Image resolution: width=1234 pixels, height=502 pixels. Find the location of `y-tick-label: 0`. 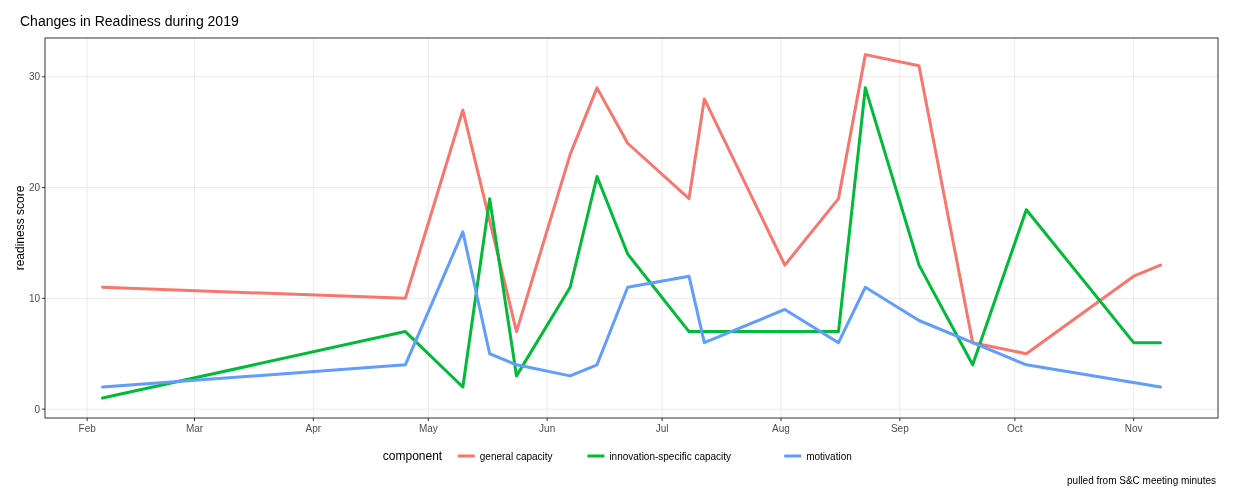

y-tick-label: 0 is located at coordinates (37, 409).